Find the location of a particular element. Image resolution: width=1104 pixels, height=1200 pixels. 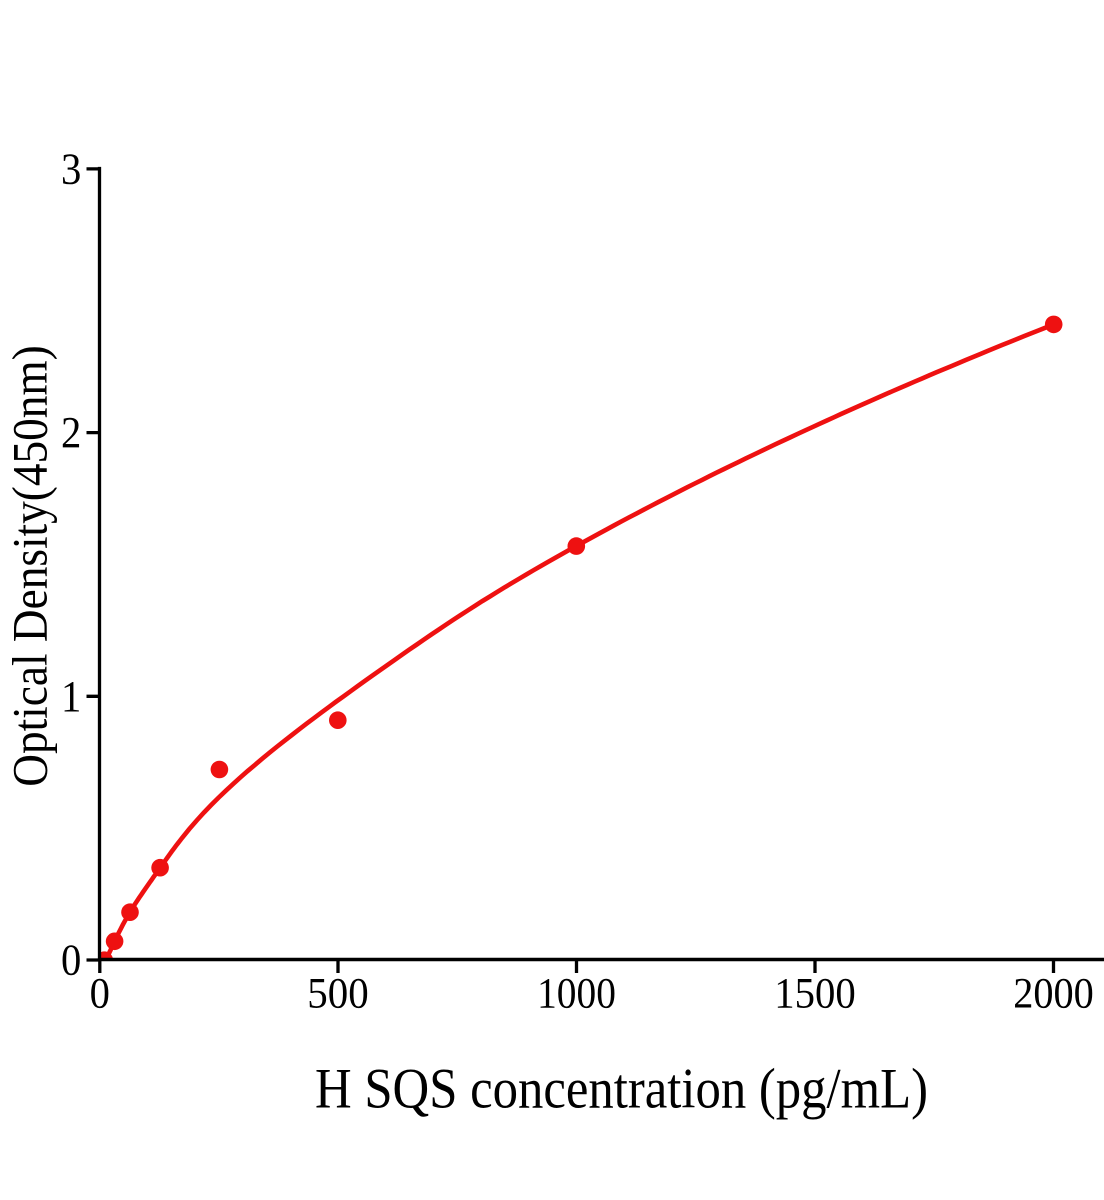

svg-text: 3 is located at coordinates (71, 168).